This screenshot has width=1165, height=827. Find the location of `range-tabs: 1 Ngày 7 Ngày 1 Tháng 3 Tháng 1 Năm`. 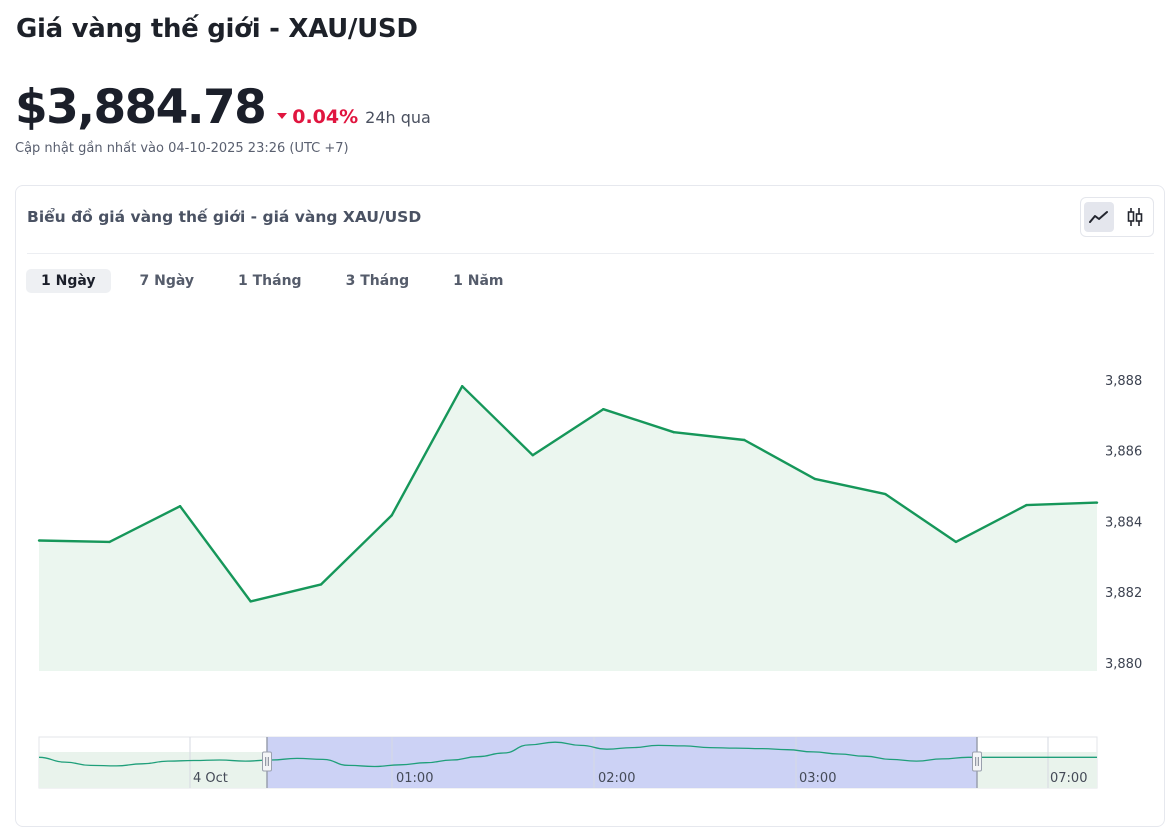

range-tabs: 1 Ngày 7 Ngày 1 Tháng 3 Tháng 1 Năm is located at coordinates (279, 281).